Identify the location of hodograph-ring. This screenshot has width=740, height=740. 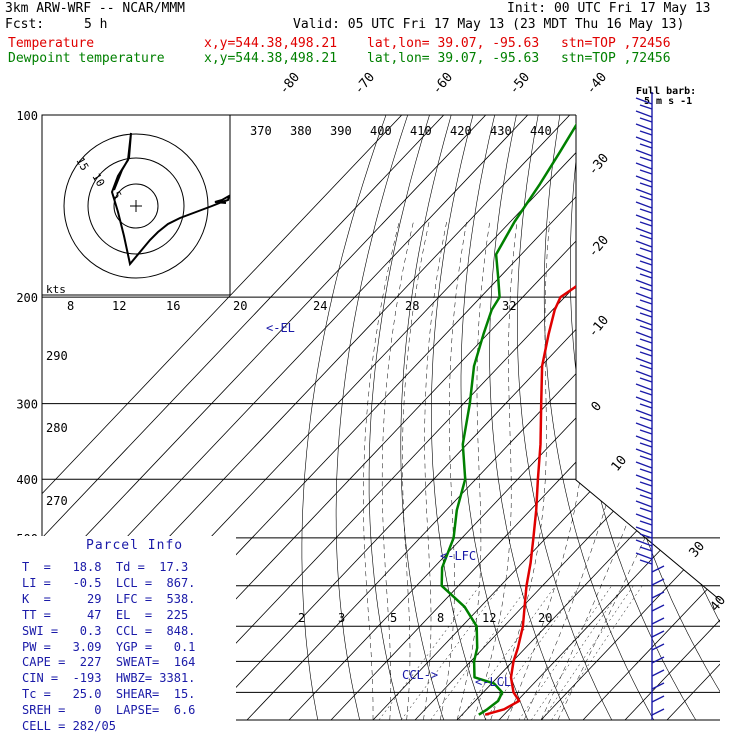
(136, 206).